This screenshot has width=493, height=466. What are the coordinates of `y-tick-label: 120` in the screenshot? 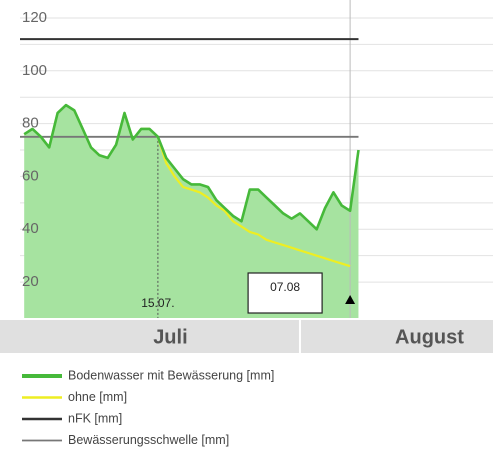 It's located at (34, 17).